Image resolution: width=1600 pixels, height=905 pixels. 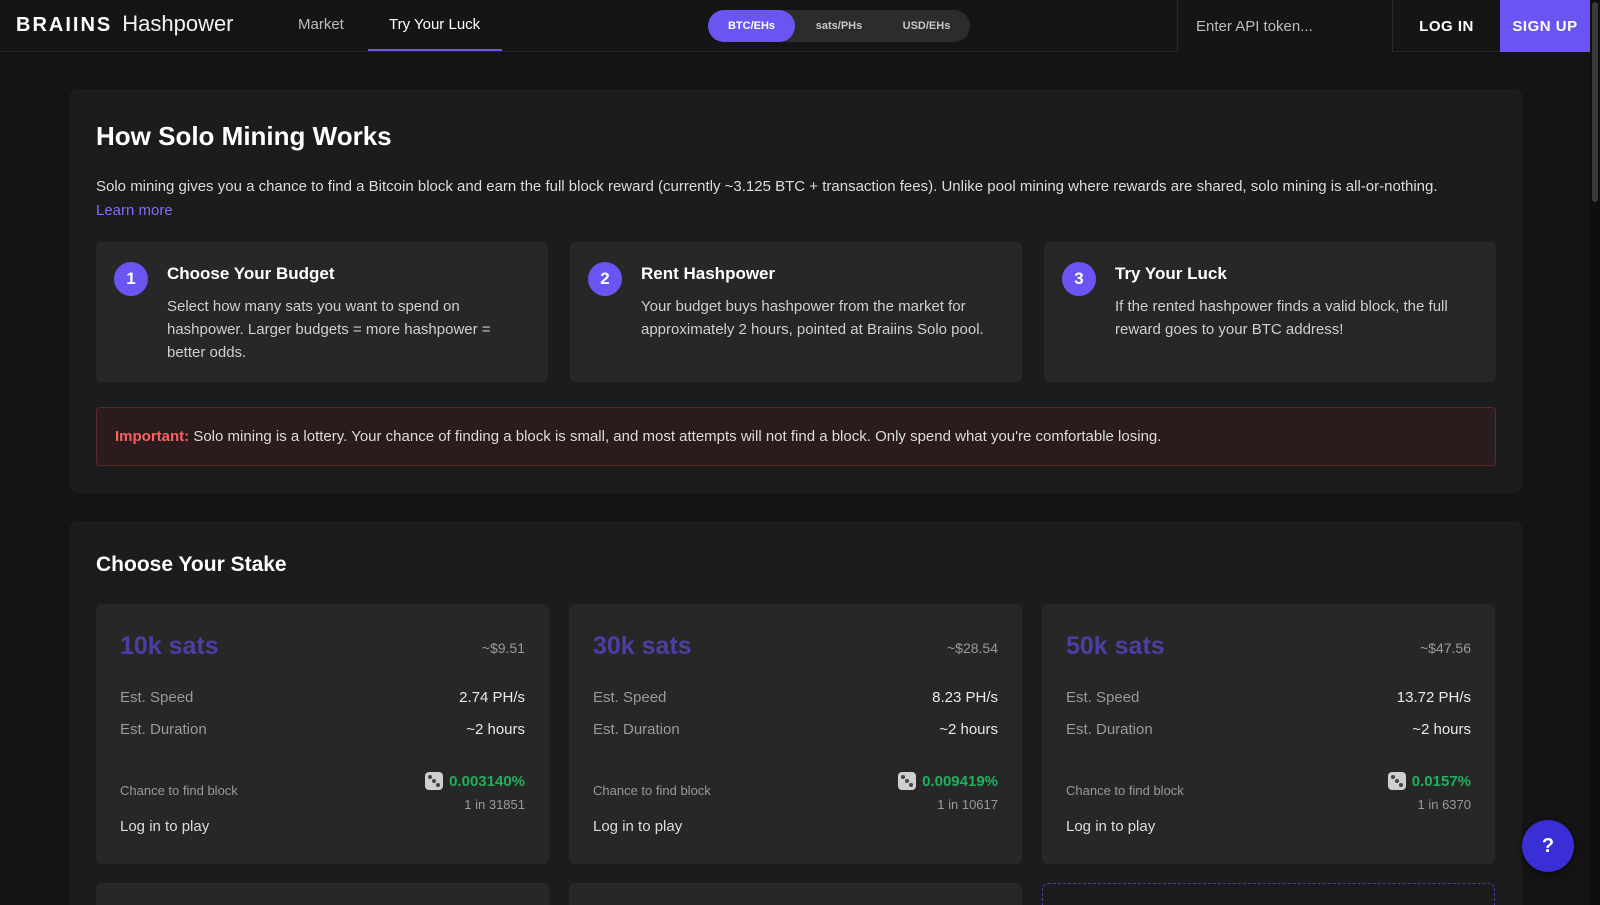 What do you see at coordinates (152, 436) in the screenshot?
I see `warning-label: Important:` at bounding box center [152, 436].